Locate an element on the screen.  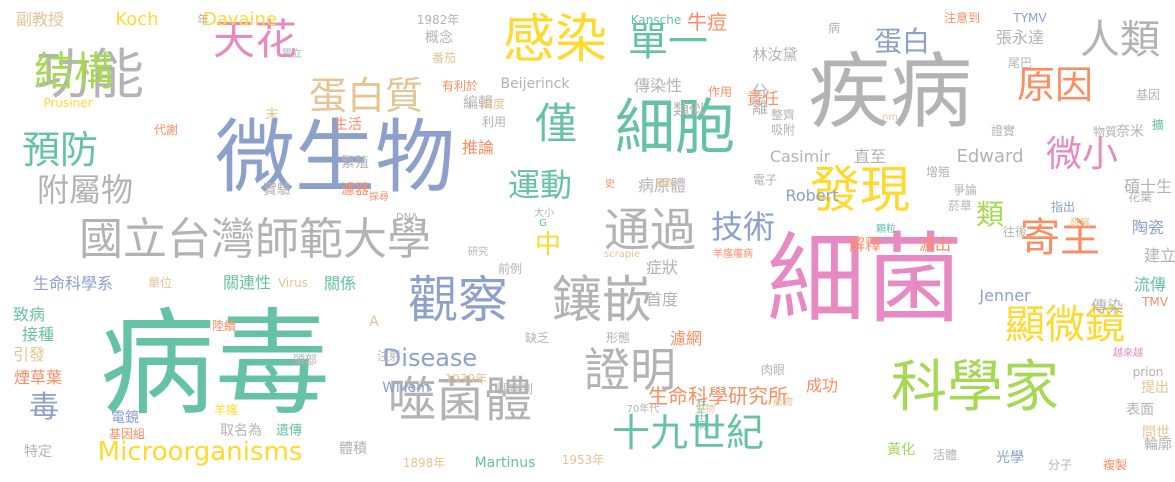
cloud-word: 煙草葉 is located at coordinates (38, 377).